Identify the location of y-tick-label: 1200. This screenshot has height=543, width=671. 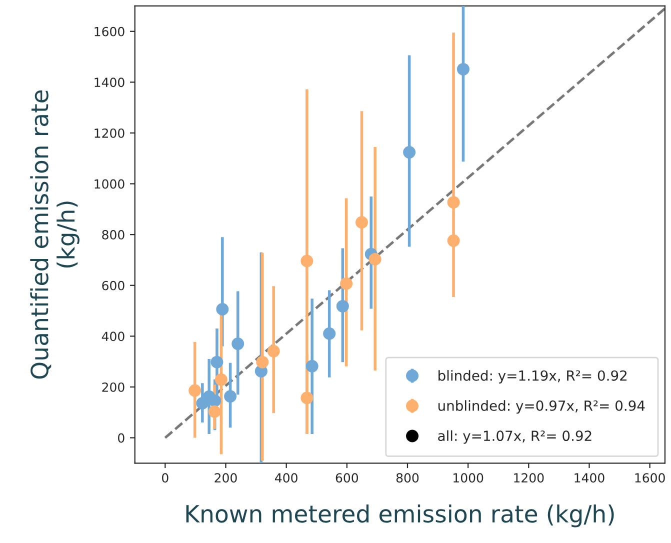
(109, 133).